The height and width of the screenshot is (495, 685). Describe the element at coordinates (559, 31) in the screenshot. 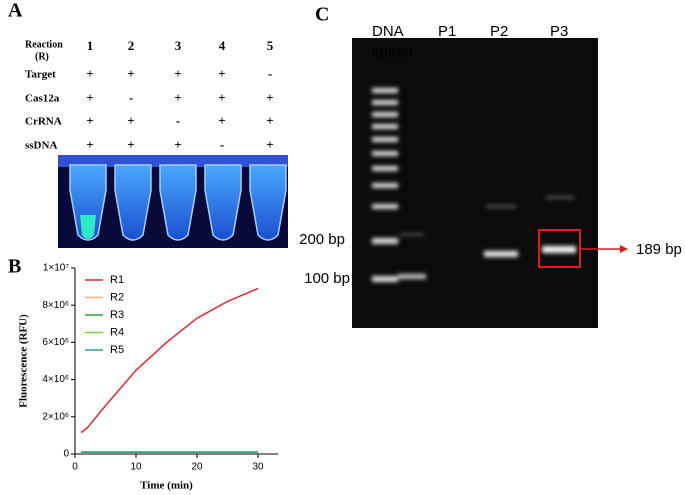

I see `lane-label: P3` at that location.